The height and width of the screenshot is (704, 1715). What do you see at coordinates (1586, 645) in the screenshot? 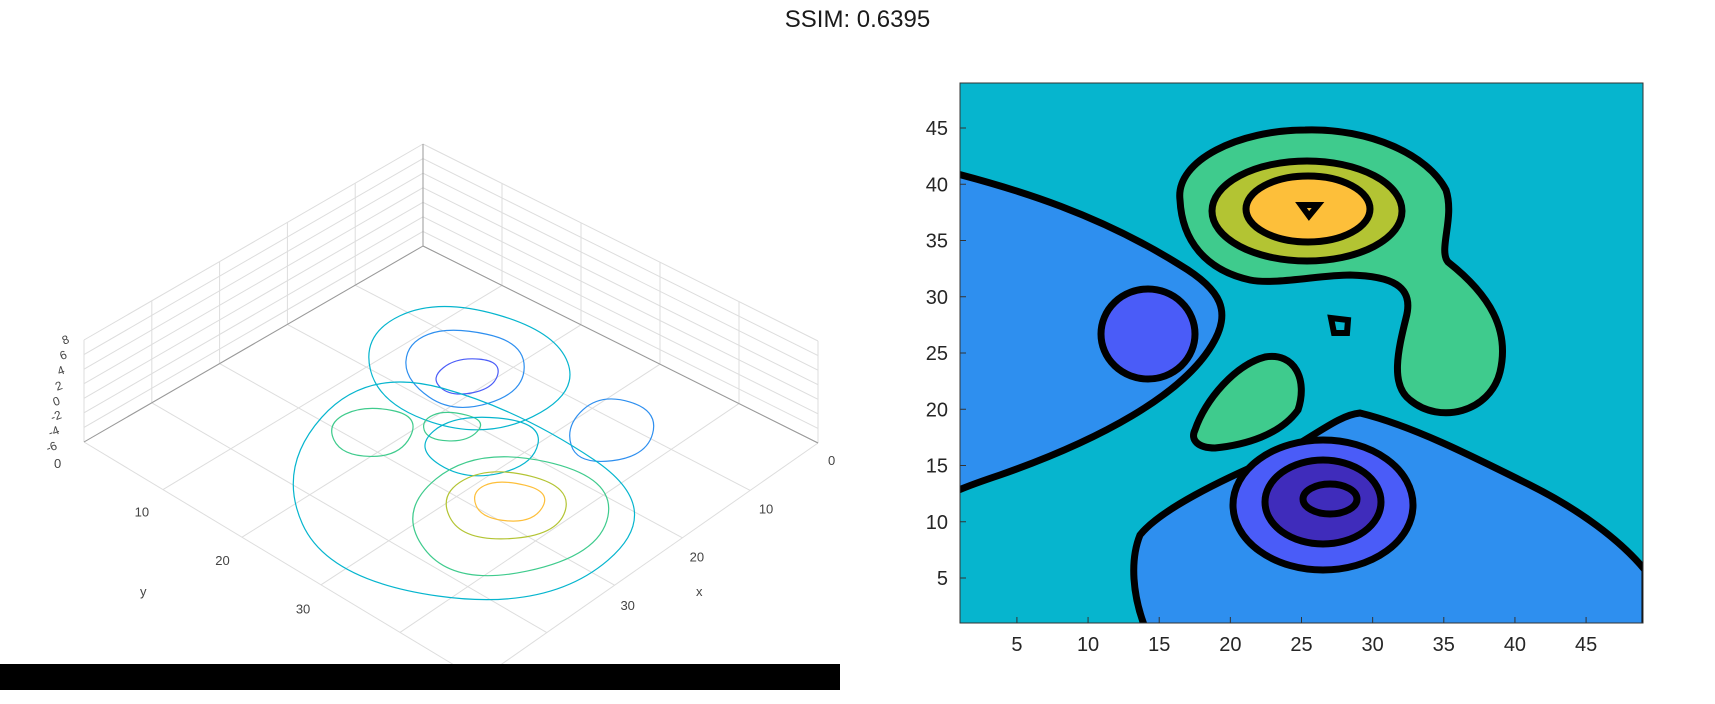
I see `x-tick-label: 45` at bounding box center [1586, 645].